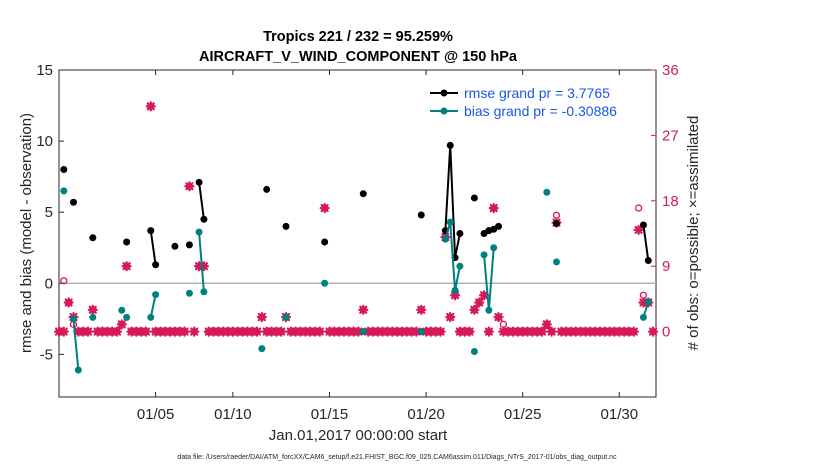 The height and width of the screenshot is (475, 830). I want to click on y-tick-label-left: -5, so click(46, 354).